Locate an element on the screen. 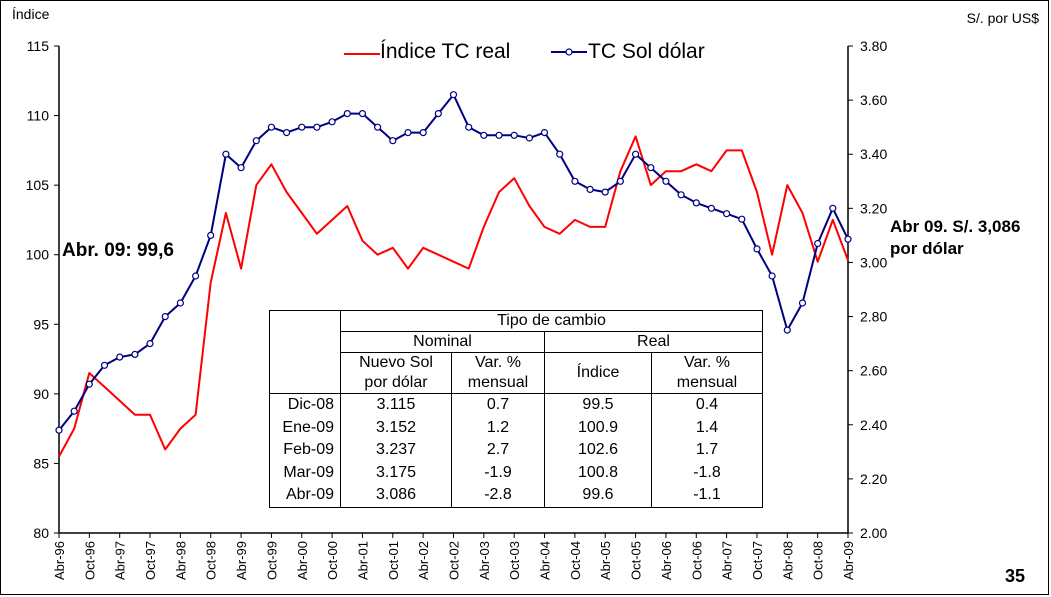 The width and height of the screenshot is (1051, 597). table-cell: -1.9 is located at coordinates (498, 472).